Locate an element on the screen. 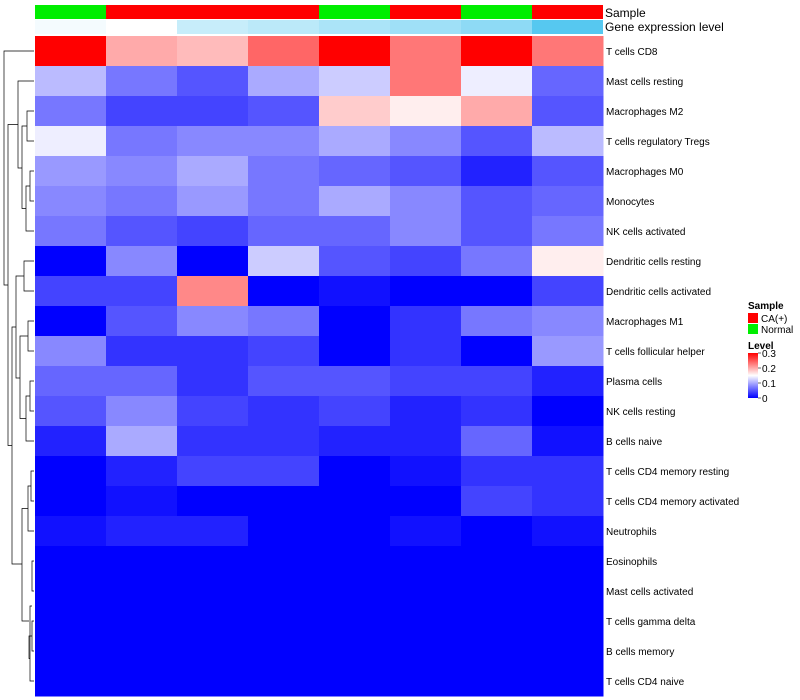 Image resolution: width=800 pixels, height=700 pixels. row-label-mast-cells-activated: Mast cells activated is located at coordinates (649, 592).